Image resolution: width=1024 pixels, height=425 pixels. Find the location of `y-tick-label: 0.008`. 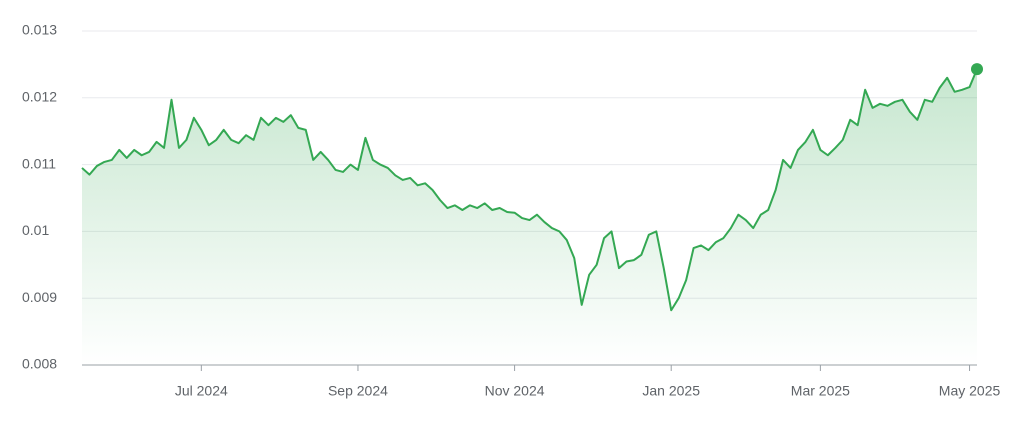

y-tick-label: 0.008 is located at coordinates (39, 364).